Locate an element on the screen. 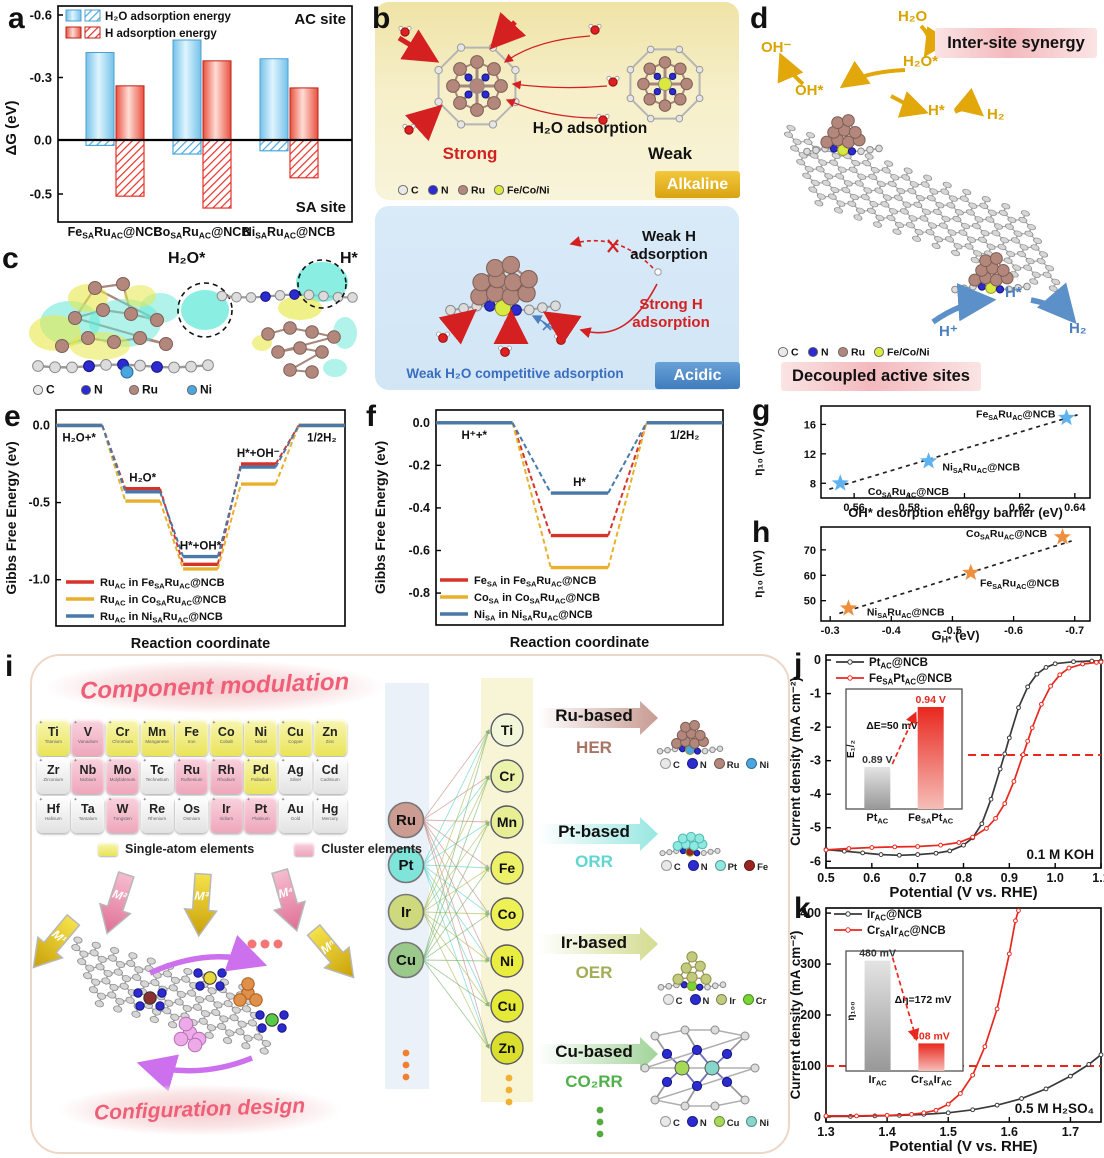 The image size is (1104, 1158). svg-text: Potential (V vs. RHE) is located at coordinates (963, 892).